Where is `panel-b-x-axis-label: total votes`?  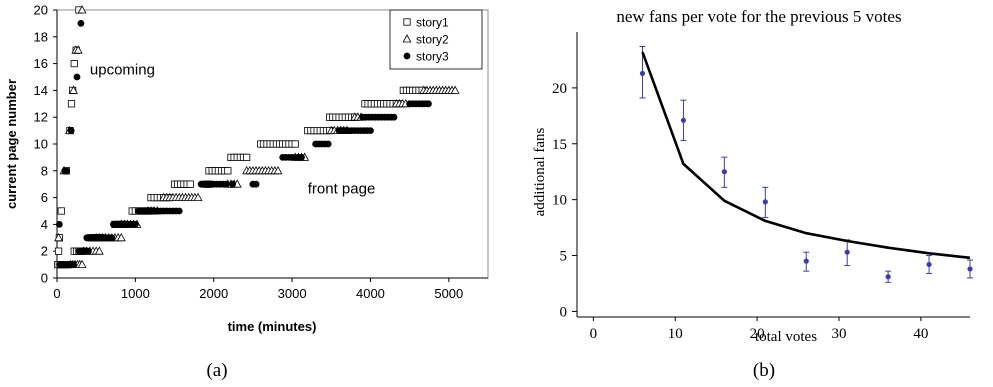
panel-b-x-axis-label: total votes is located at coordinates (786, 337).